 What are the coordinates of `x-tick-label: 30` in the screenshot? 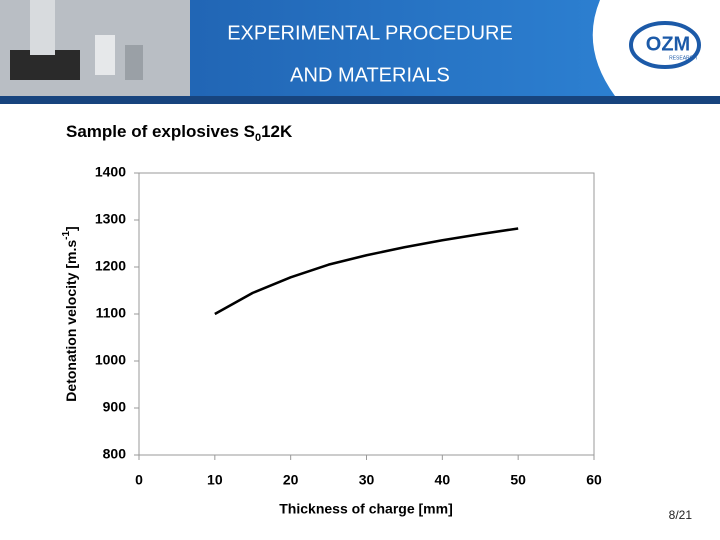 It's located at (367, 480).